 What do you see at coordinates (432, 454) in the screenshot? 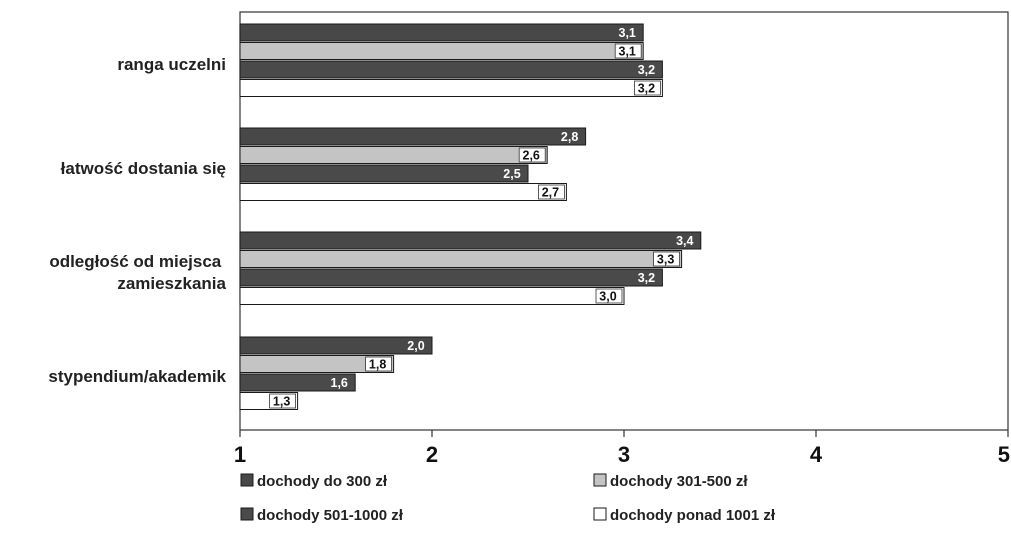
I see `x-tick-label-2: 2` at bounding box center [432, 454].